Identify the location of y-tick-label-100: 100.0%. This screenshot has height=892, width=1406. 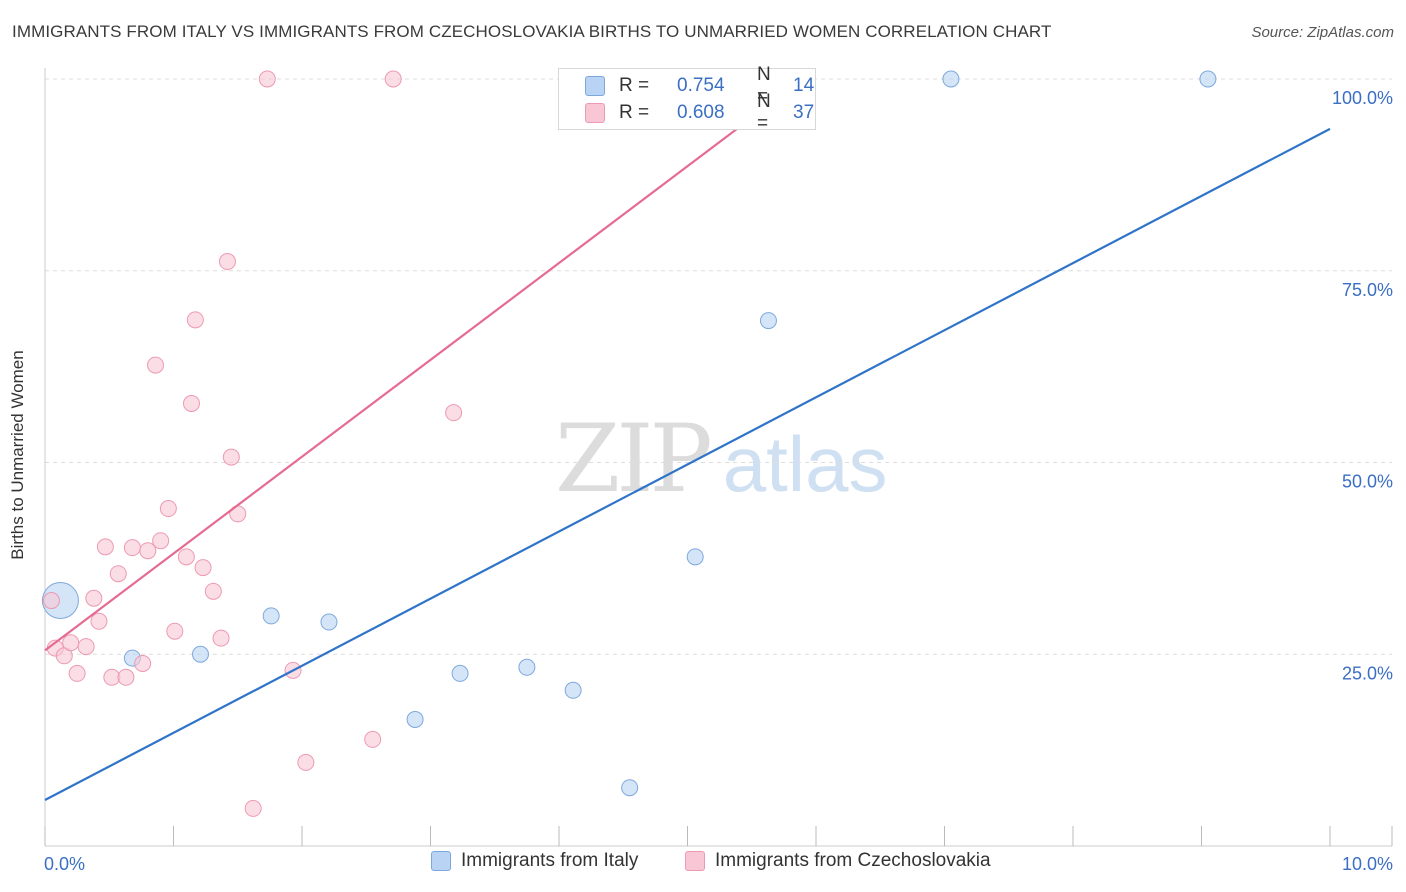
(1362, 98).